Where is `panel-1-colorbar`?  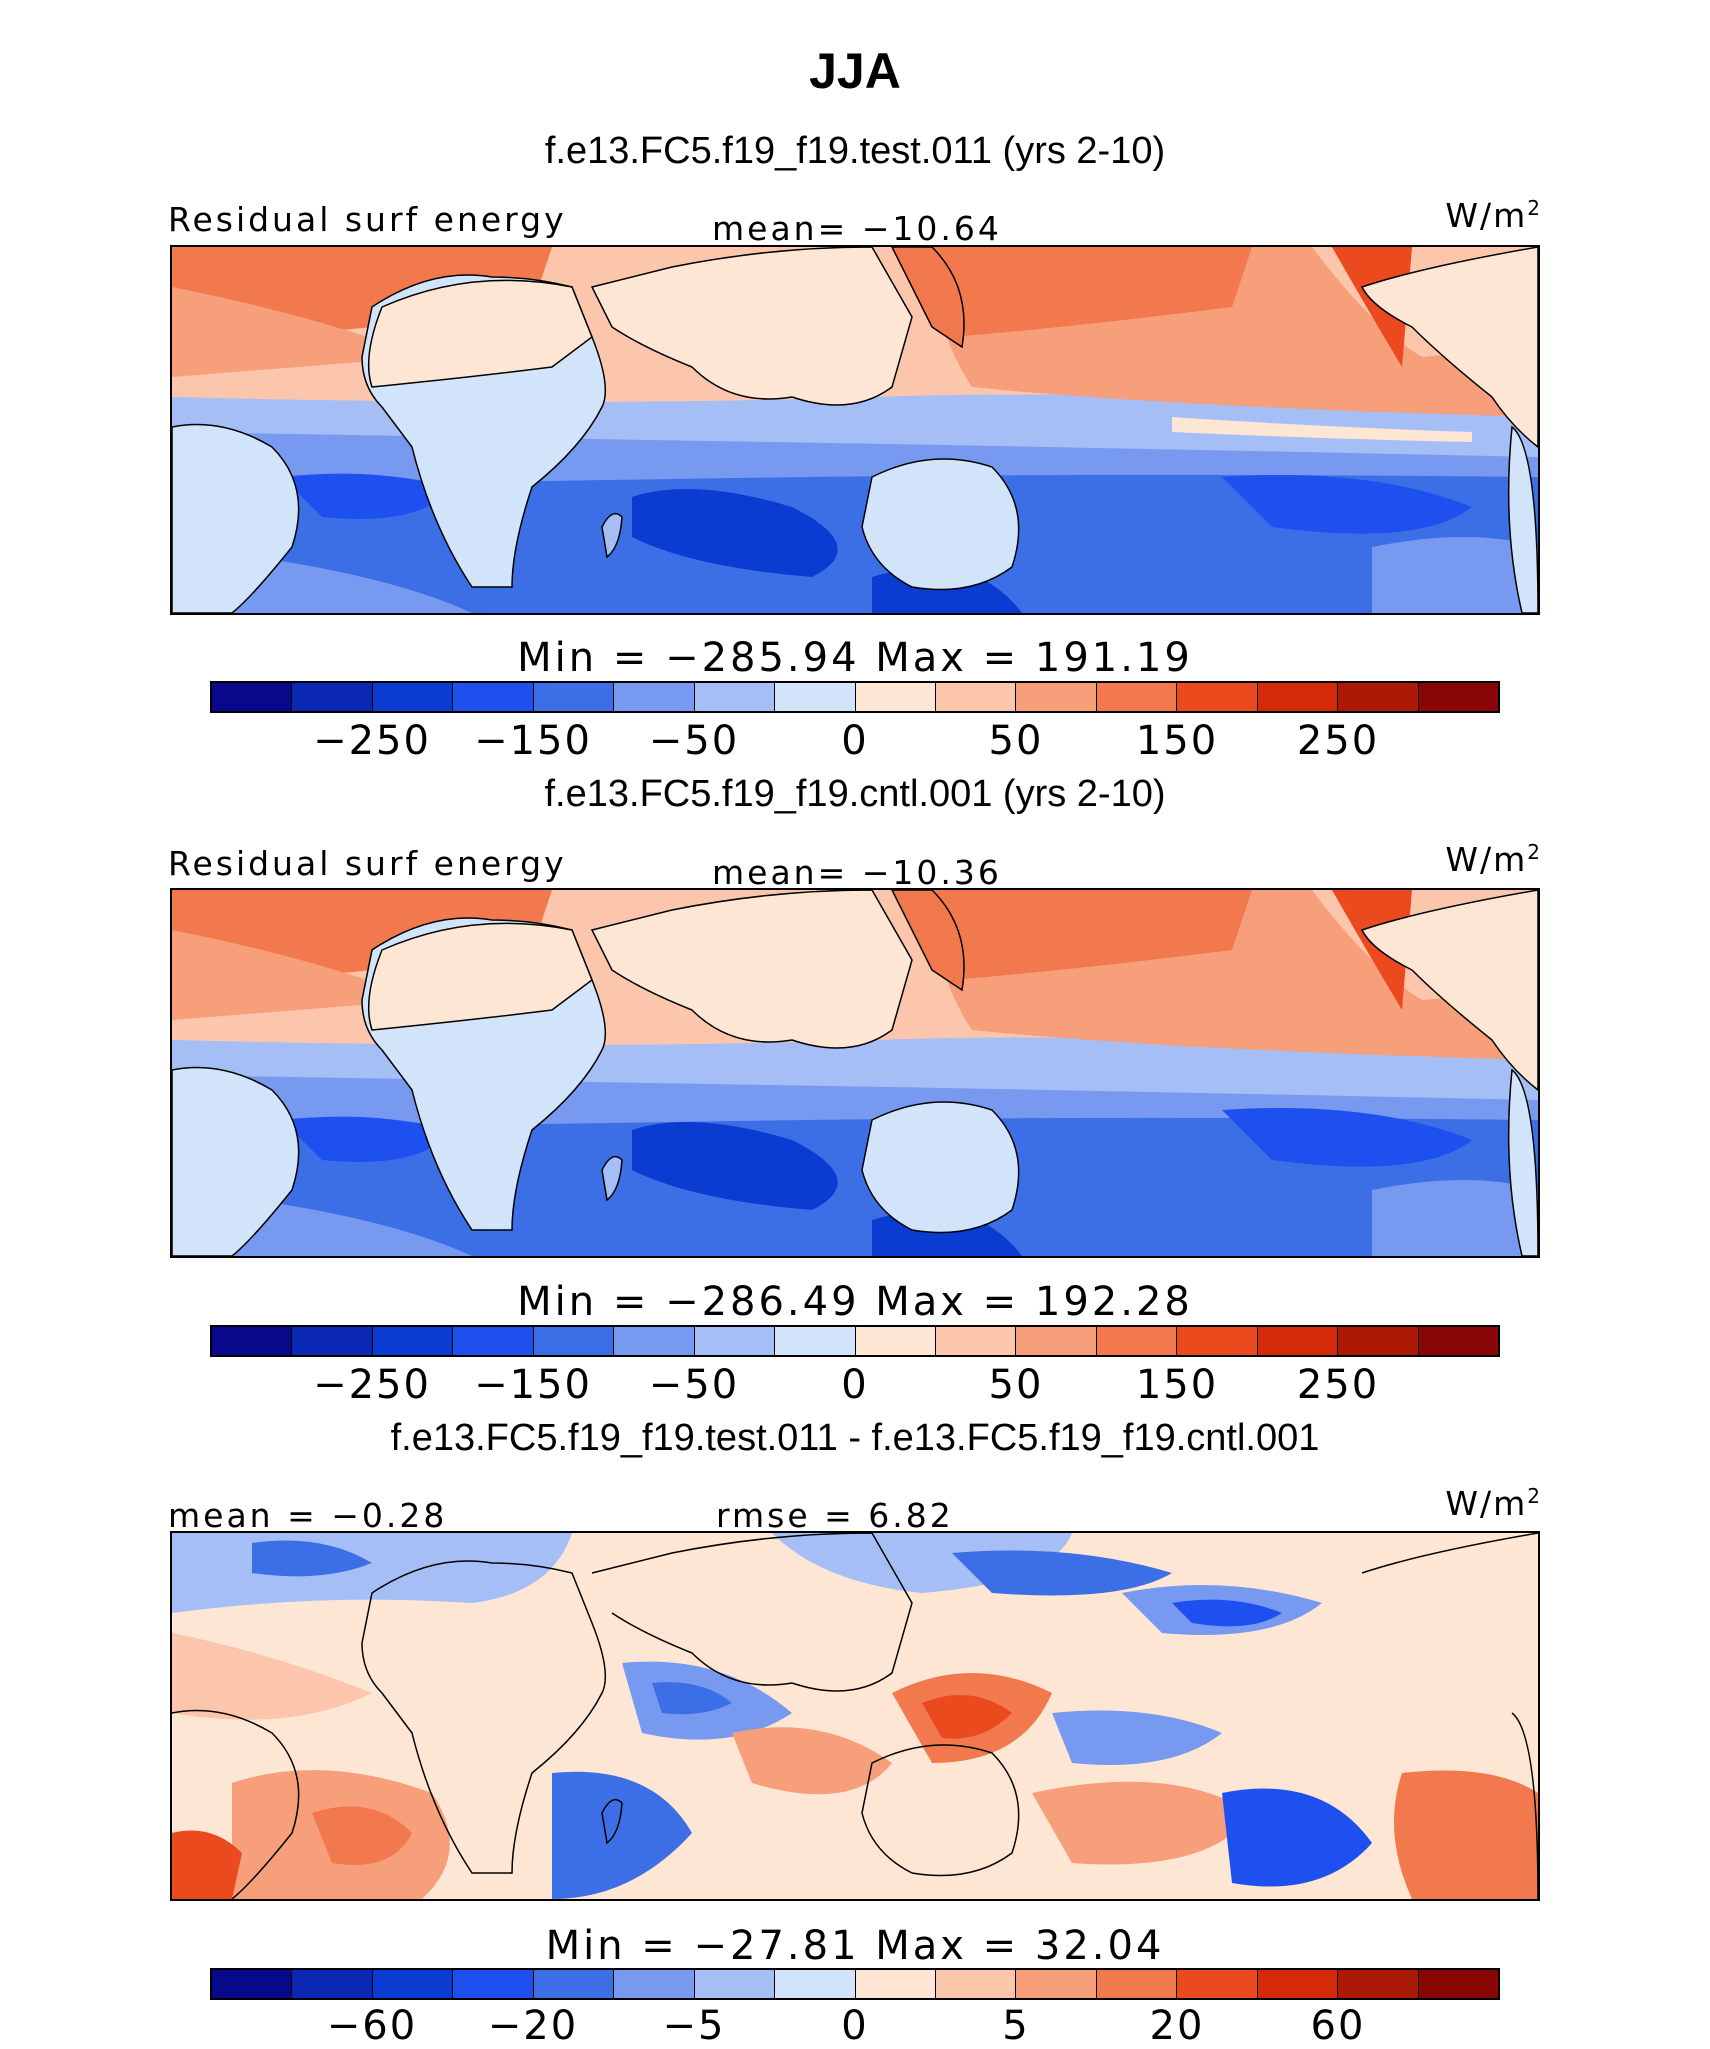
panel-1-colorbar is located at coordinates (855, 697).